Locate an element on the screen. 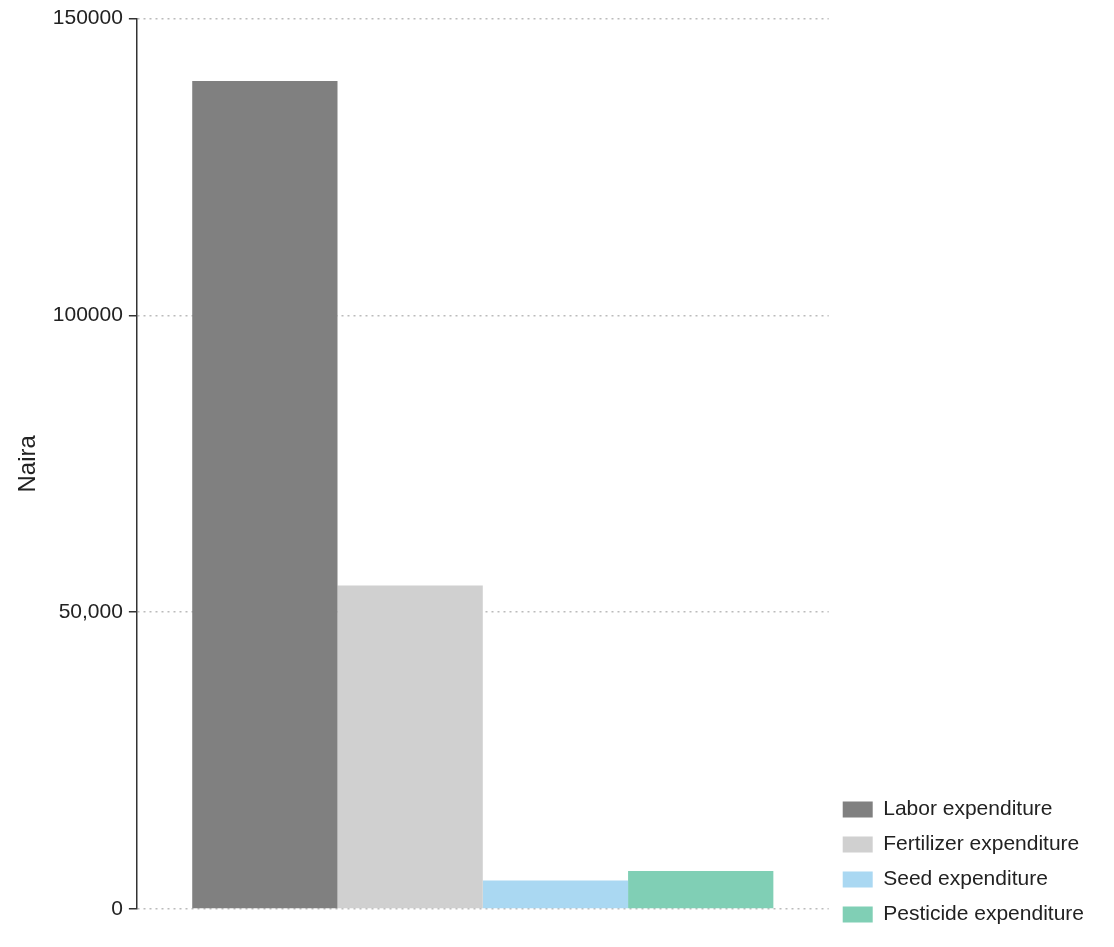  y-tick-label: 0 is located at coordinates (117, 907).